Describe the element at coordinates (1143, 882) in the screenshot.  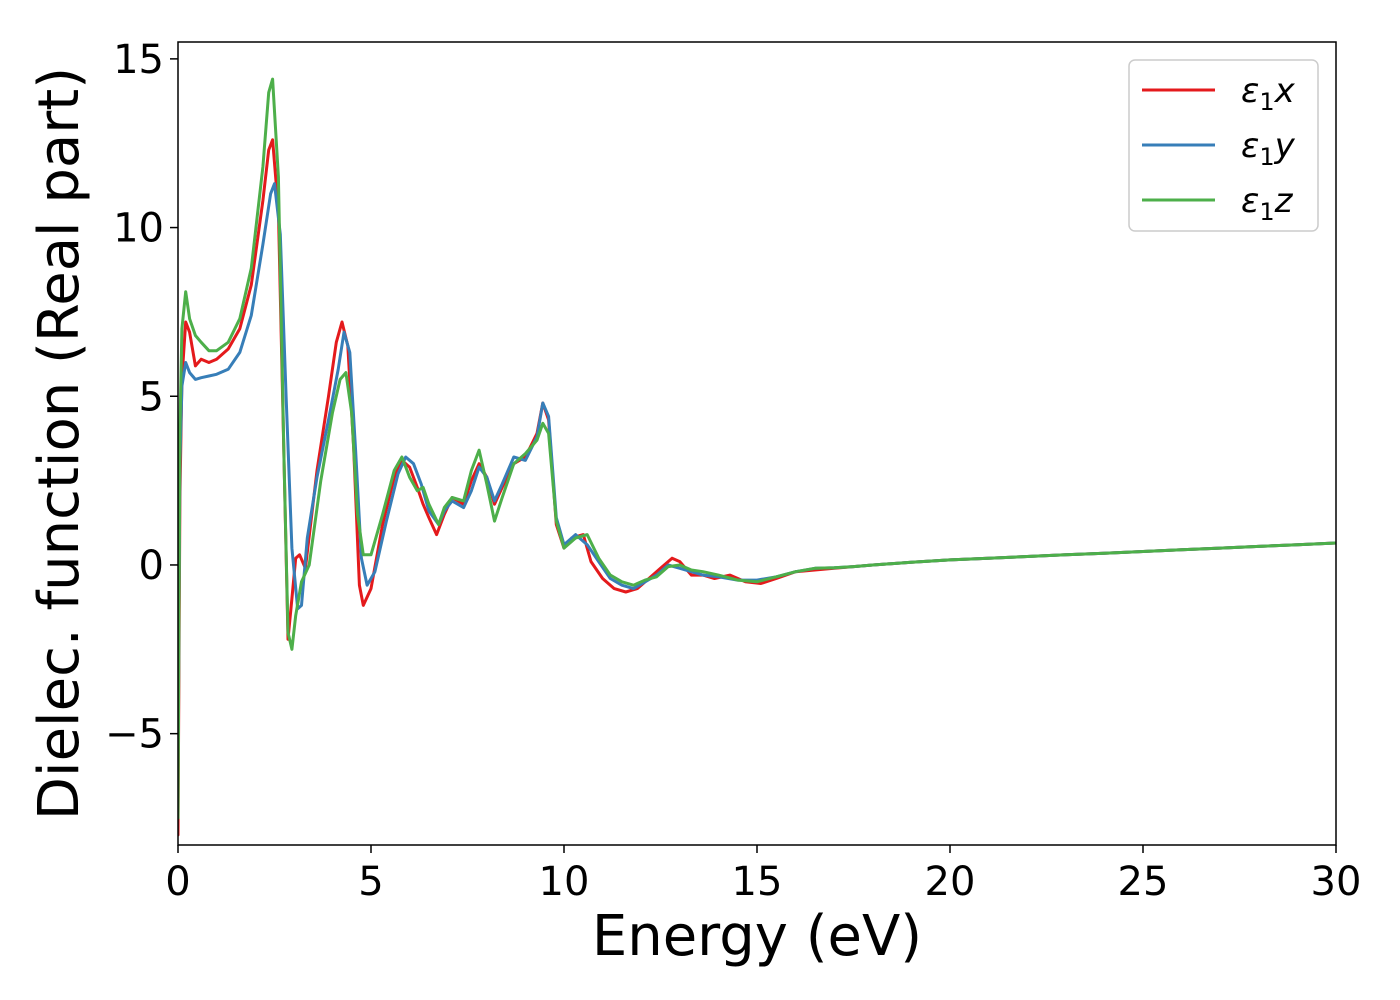
I see `x-tick-label: 25` at that location.